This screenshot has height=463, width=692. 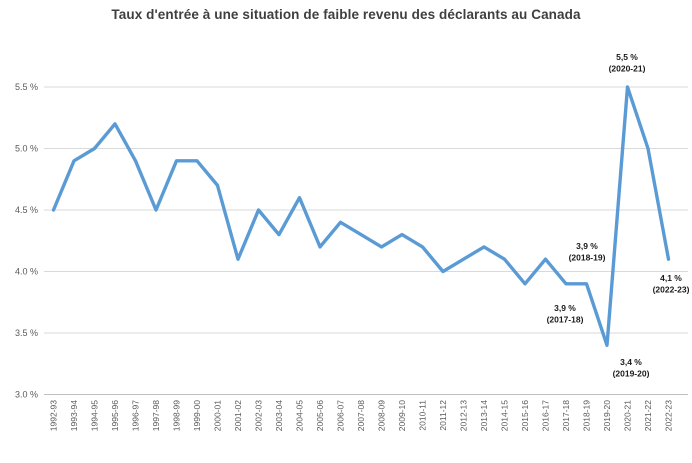 What do you see at coordinates (484, 415) in the screenshot?
I see `x-tick-label: 2013-14` at bounding box center [484, 415].